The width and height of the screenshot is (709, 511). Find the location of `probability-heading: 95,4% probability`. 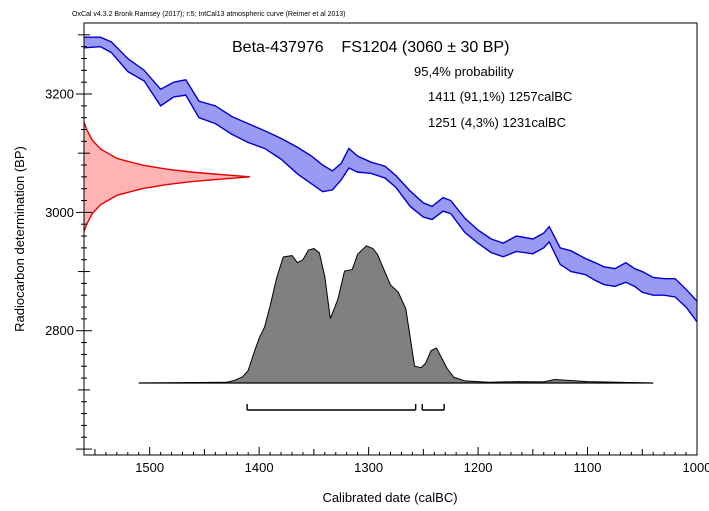

probability-heading: 95,4% probability is located at coordinates (464, 71).